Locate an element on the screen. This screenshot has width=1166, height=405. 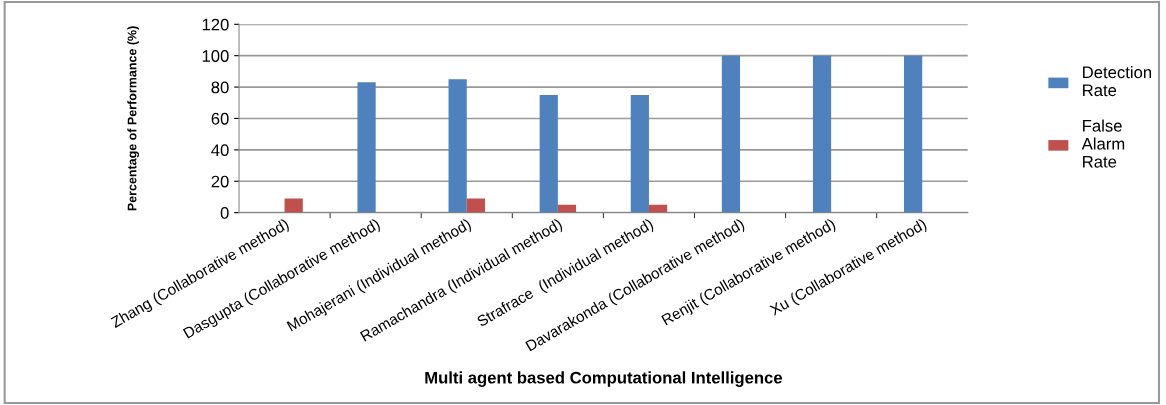
legend-label: Detection Rate is located at coordinates (1117, 81).